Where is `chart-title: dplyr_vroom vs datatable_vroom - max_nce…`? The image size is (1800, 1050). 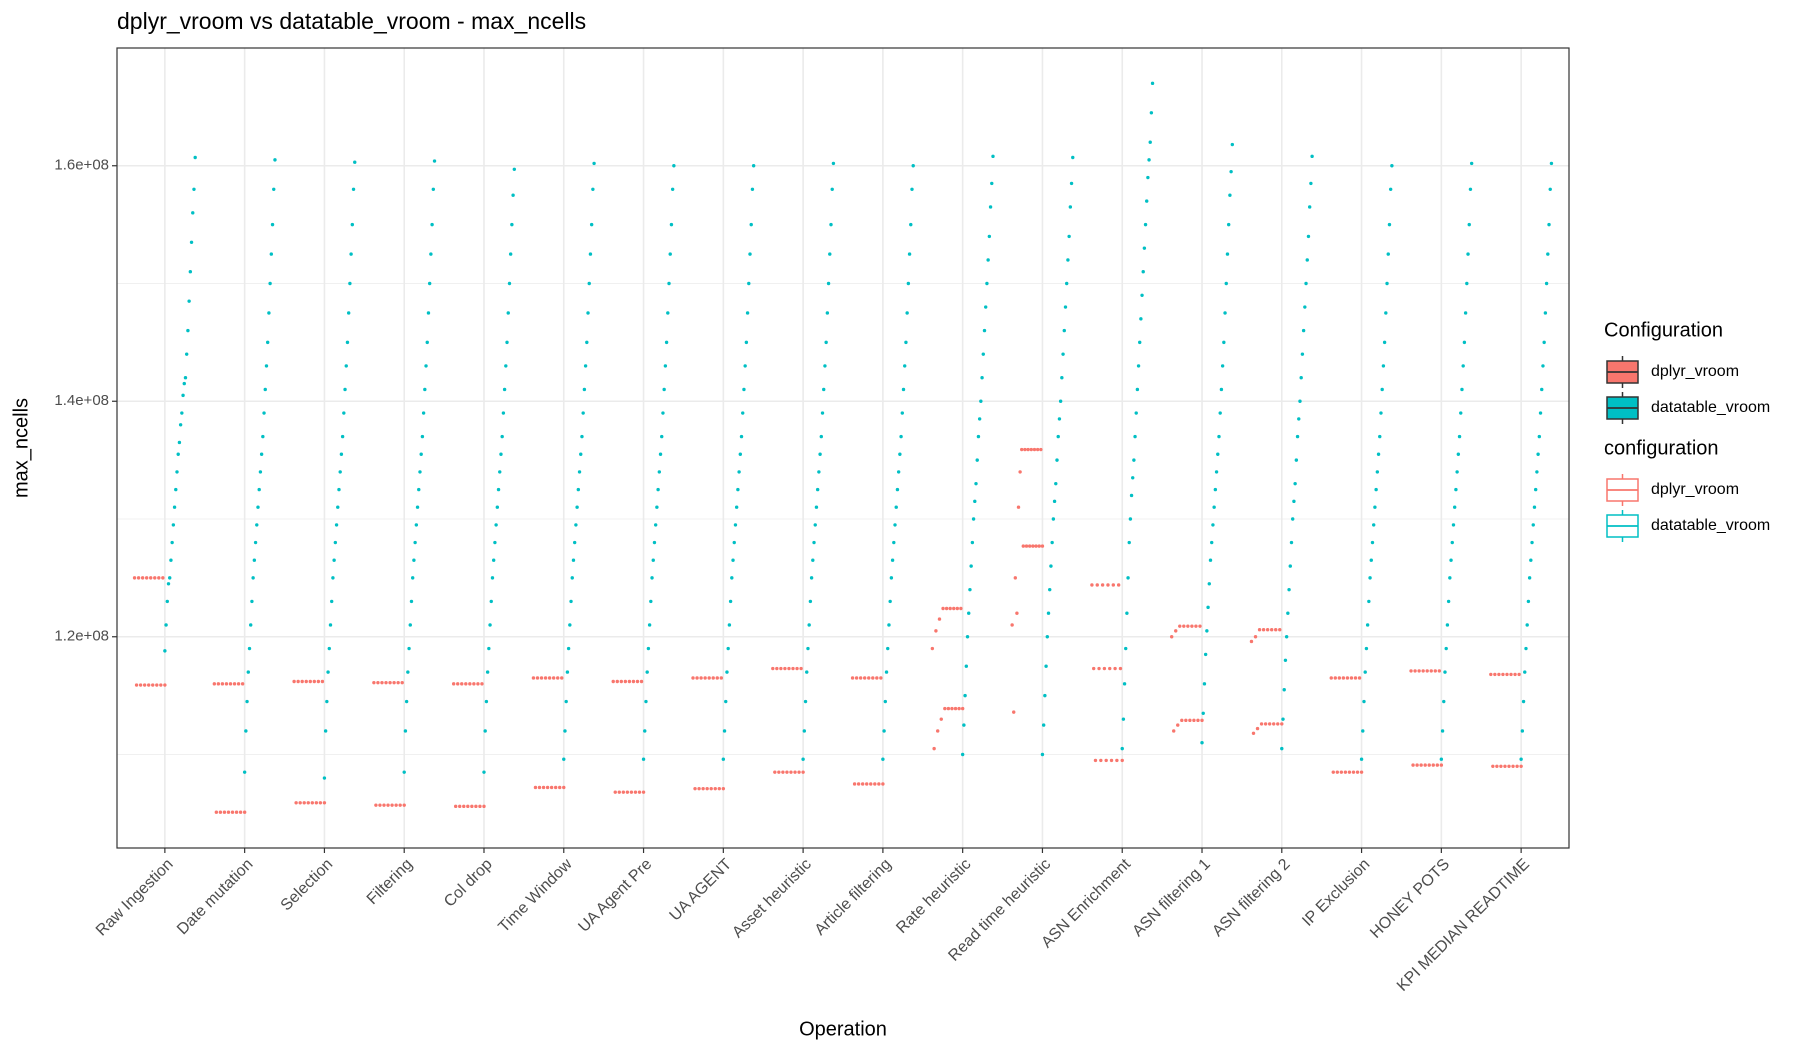 chart-title: dplyr_vroom vs datatable_vroom - max_nce… is located at coordinates (351, 21).